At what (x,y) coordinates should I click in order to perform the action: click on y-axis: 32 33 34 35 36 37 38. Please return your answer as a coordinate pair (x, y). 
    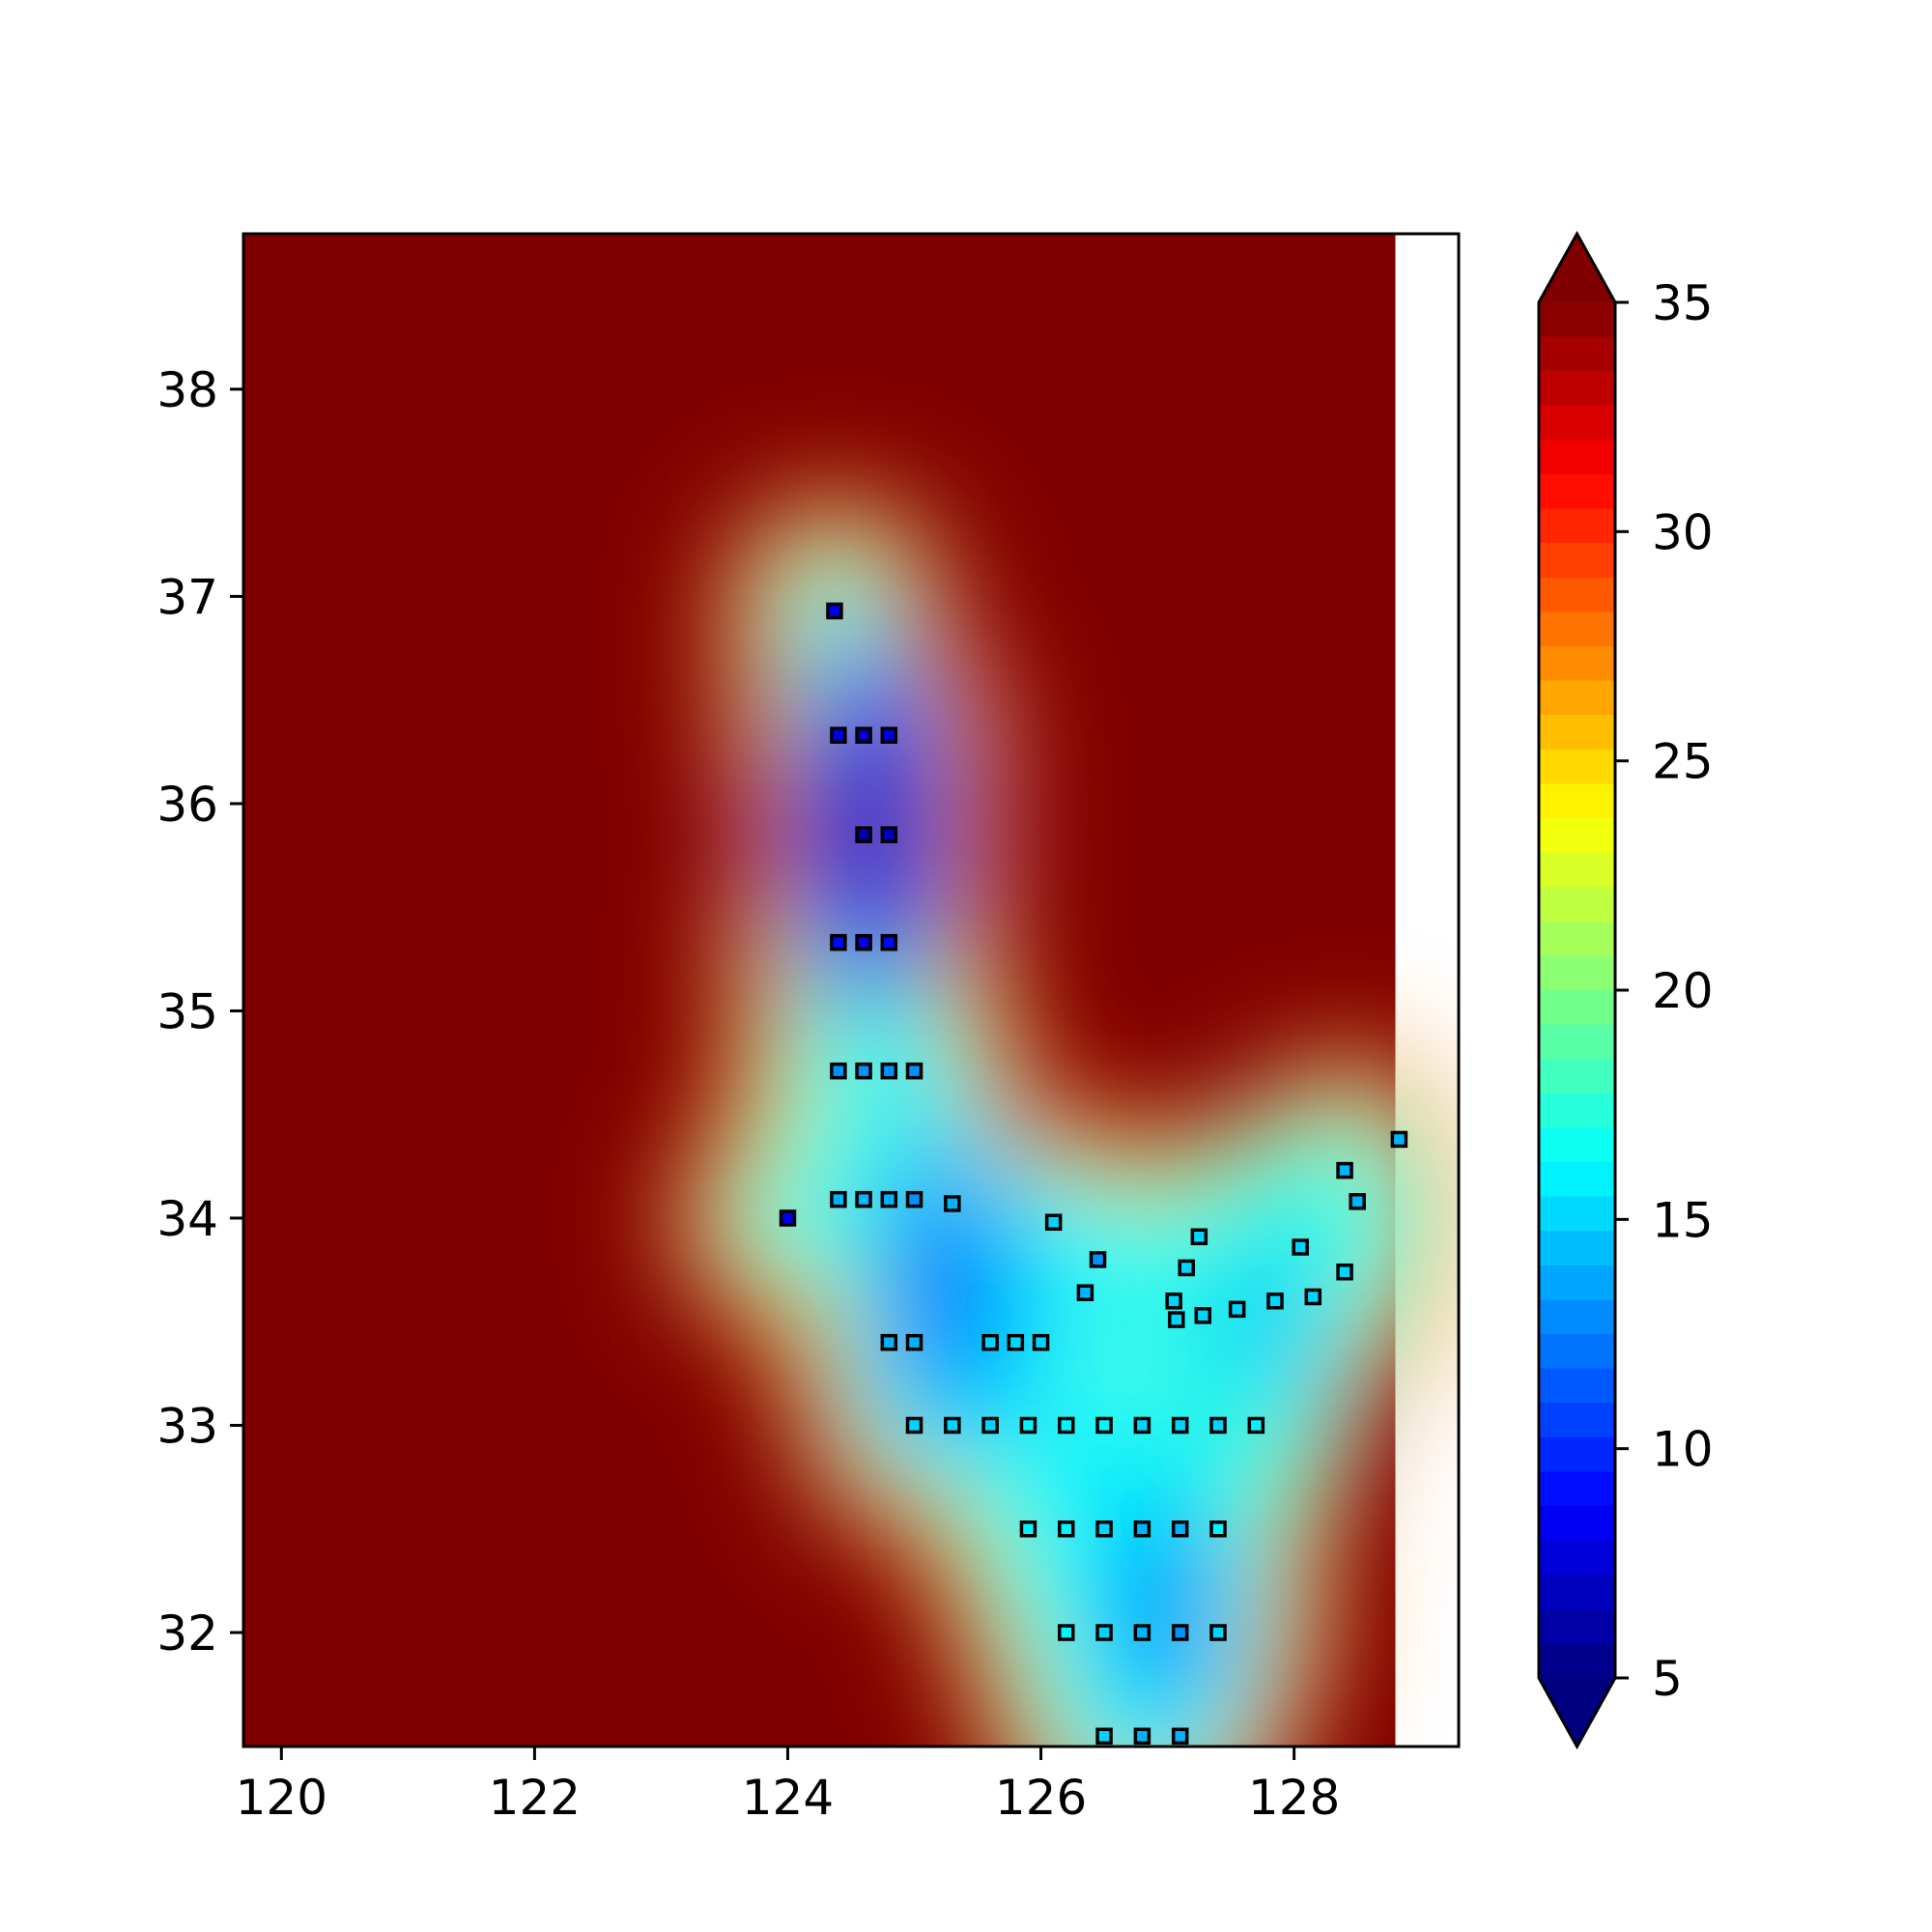
    Looking at the image, I should click on (199, 1012).